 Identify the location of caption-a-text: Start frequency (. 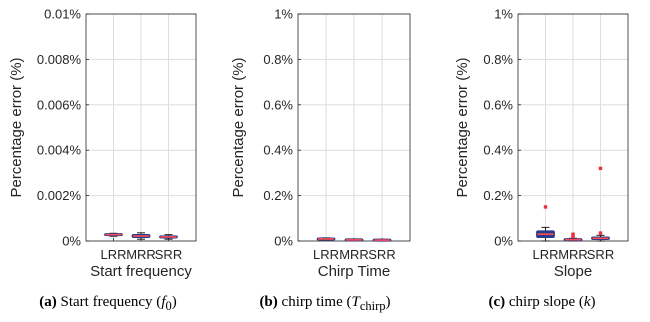
(111, 302).